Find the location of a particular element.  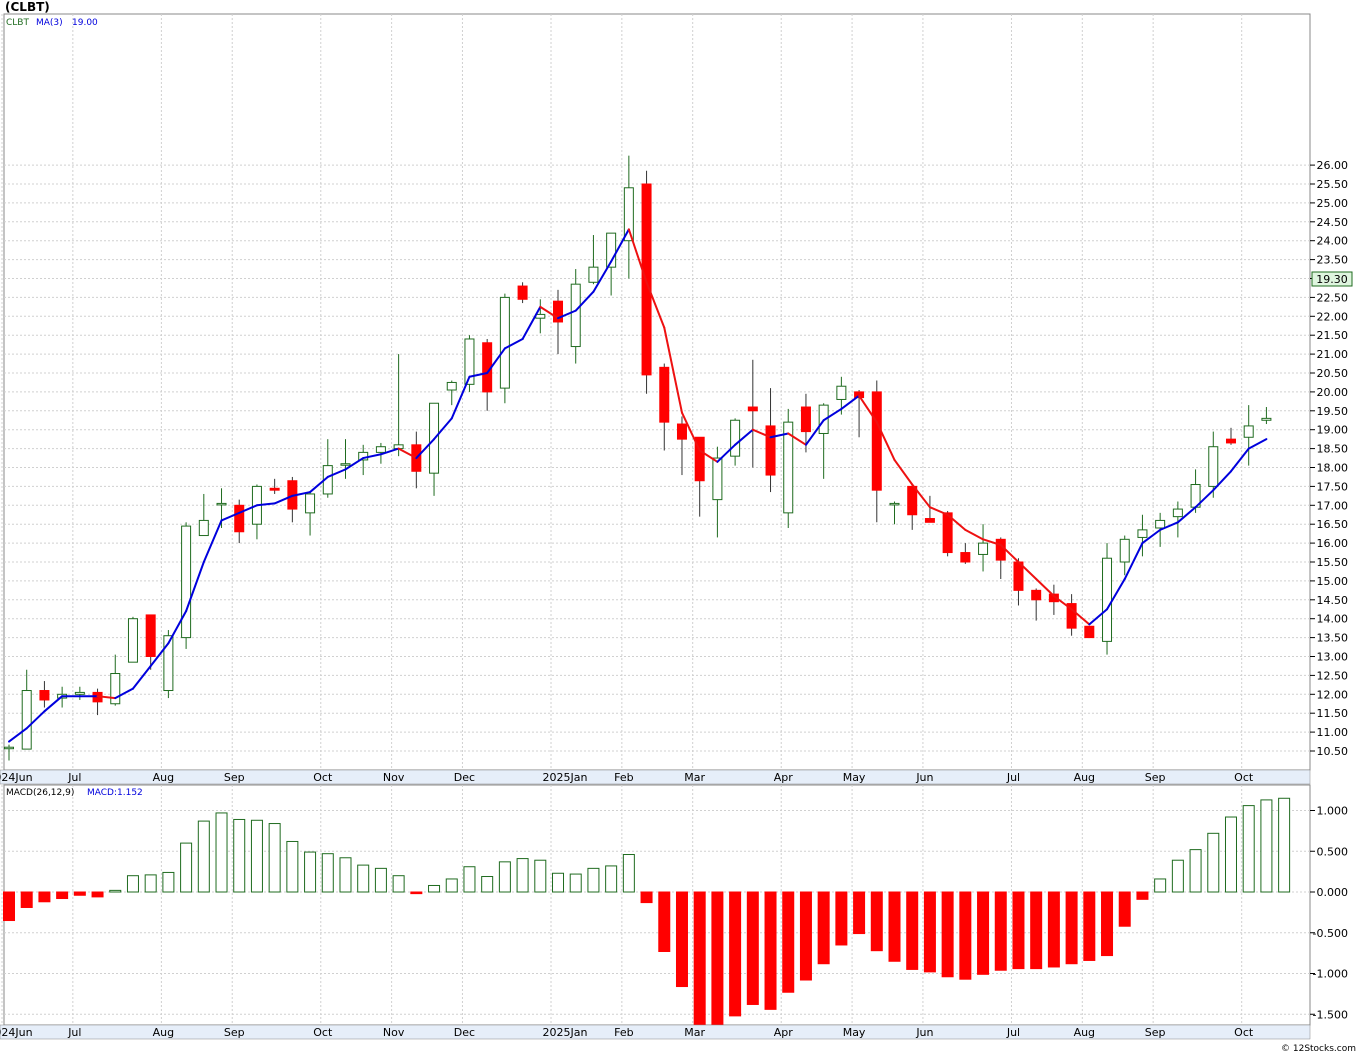

last-price-label: 19.30 is located at coordinates (1332, 279).